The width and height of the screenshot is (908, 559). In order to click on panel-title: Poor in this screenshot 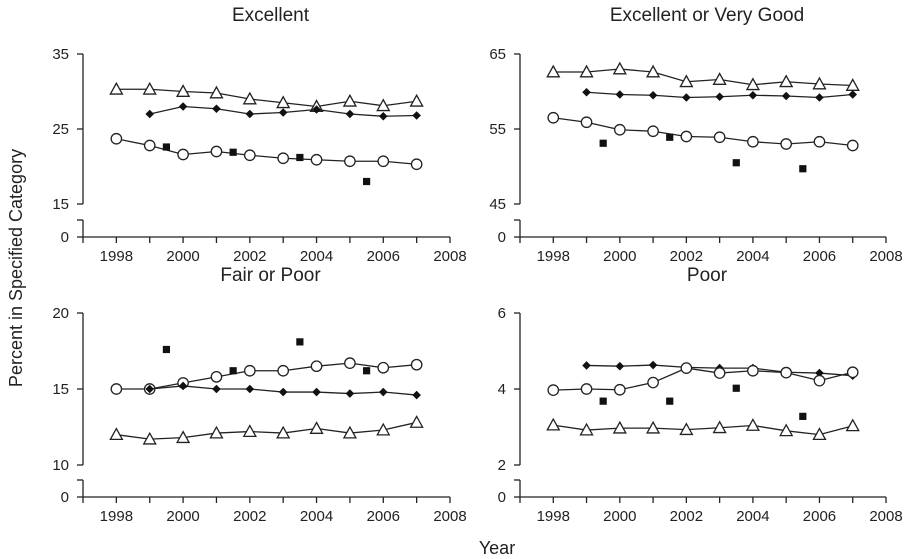, I will do `click(707, 275)`.